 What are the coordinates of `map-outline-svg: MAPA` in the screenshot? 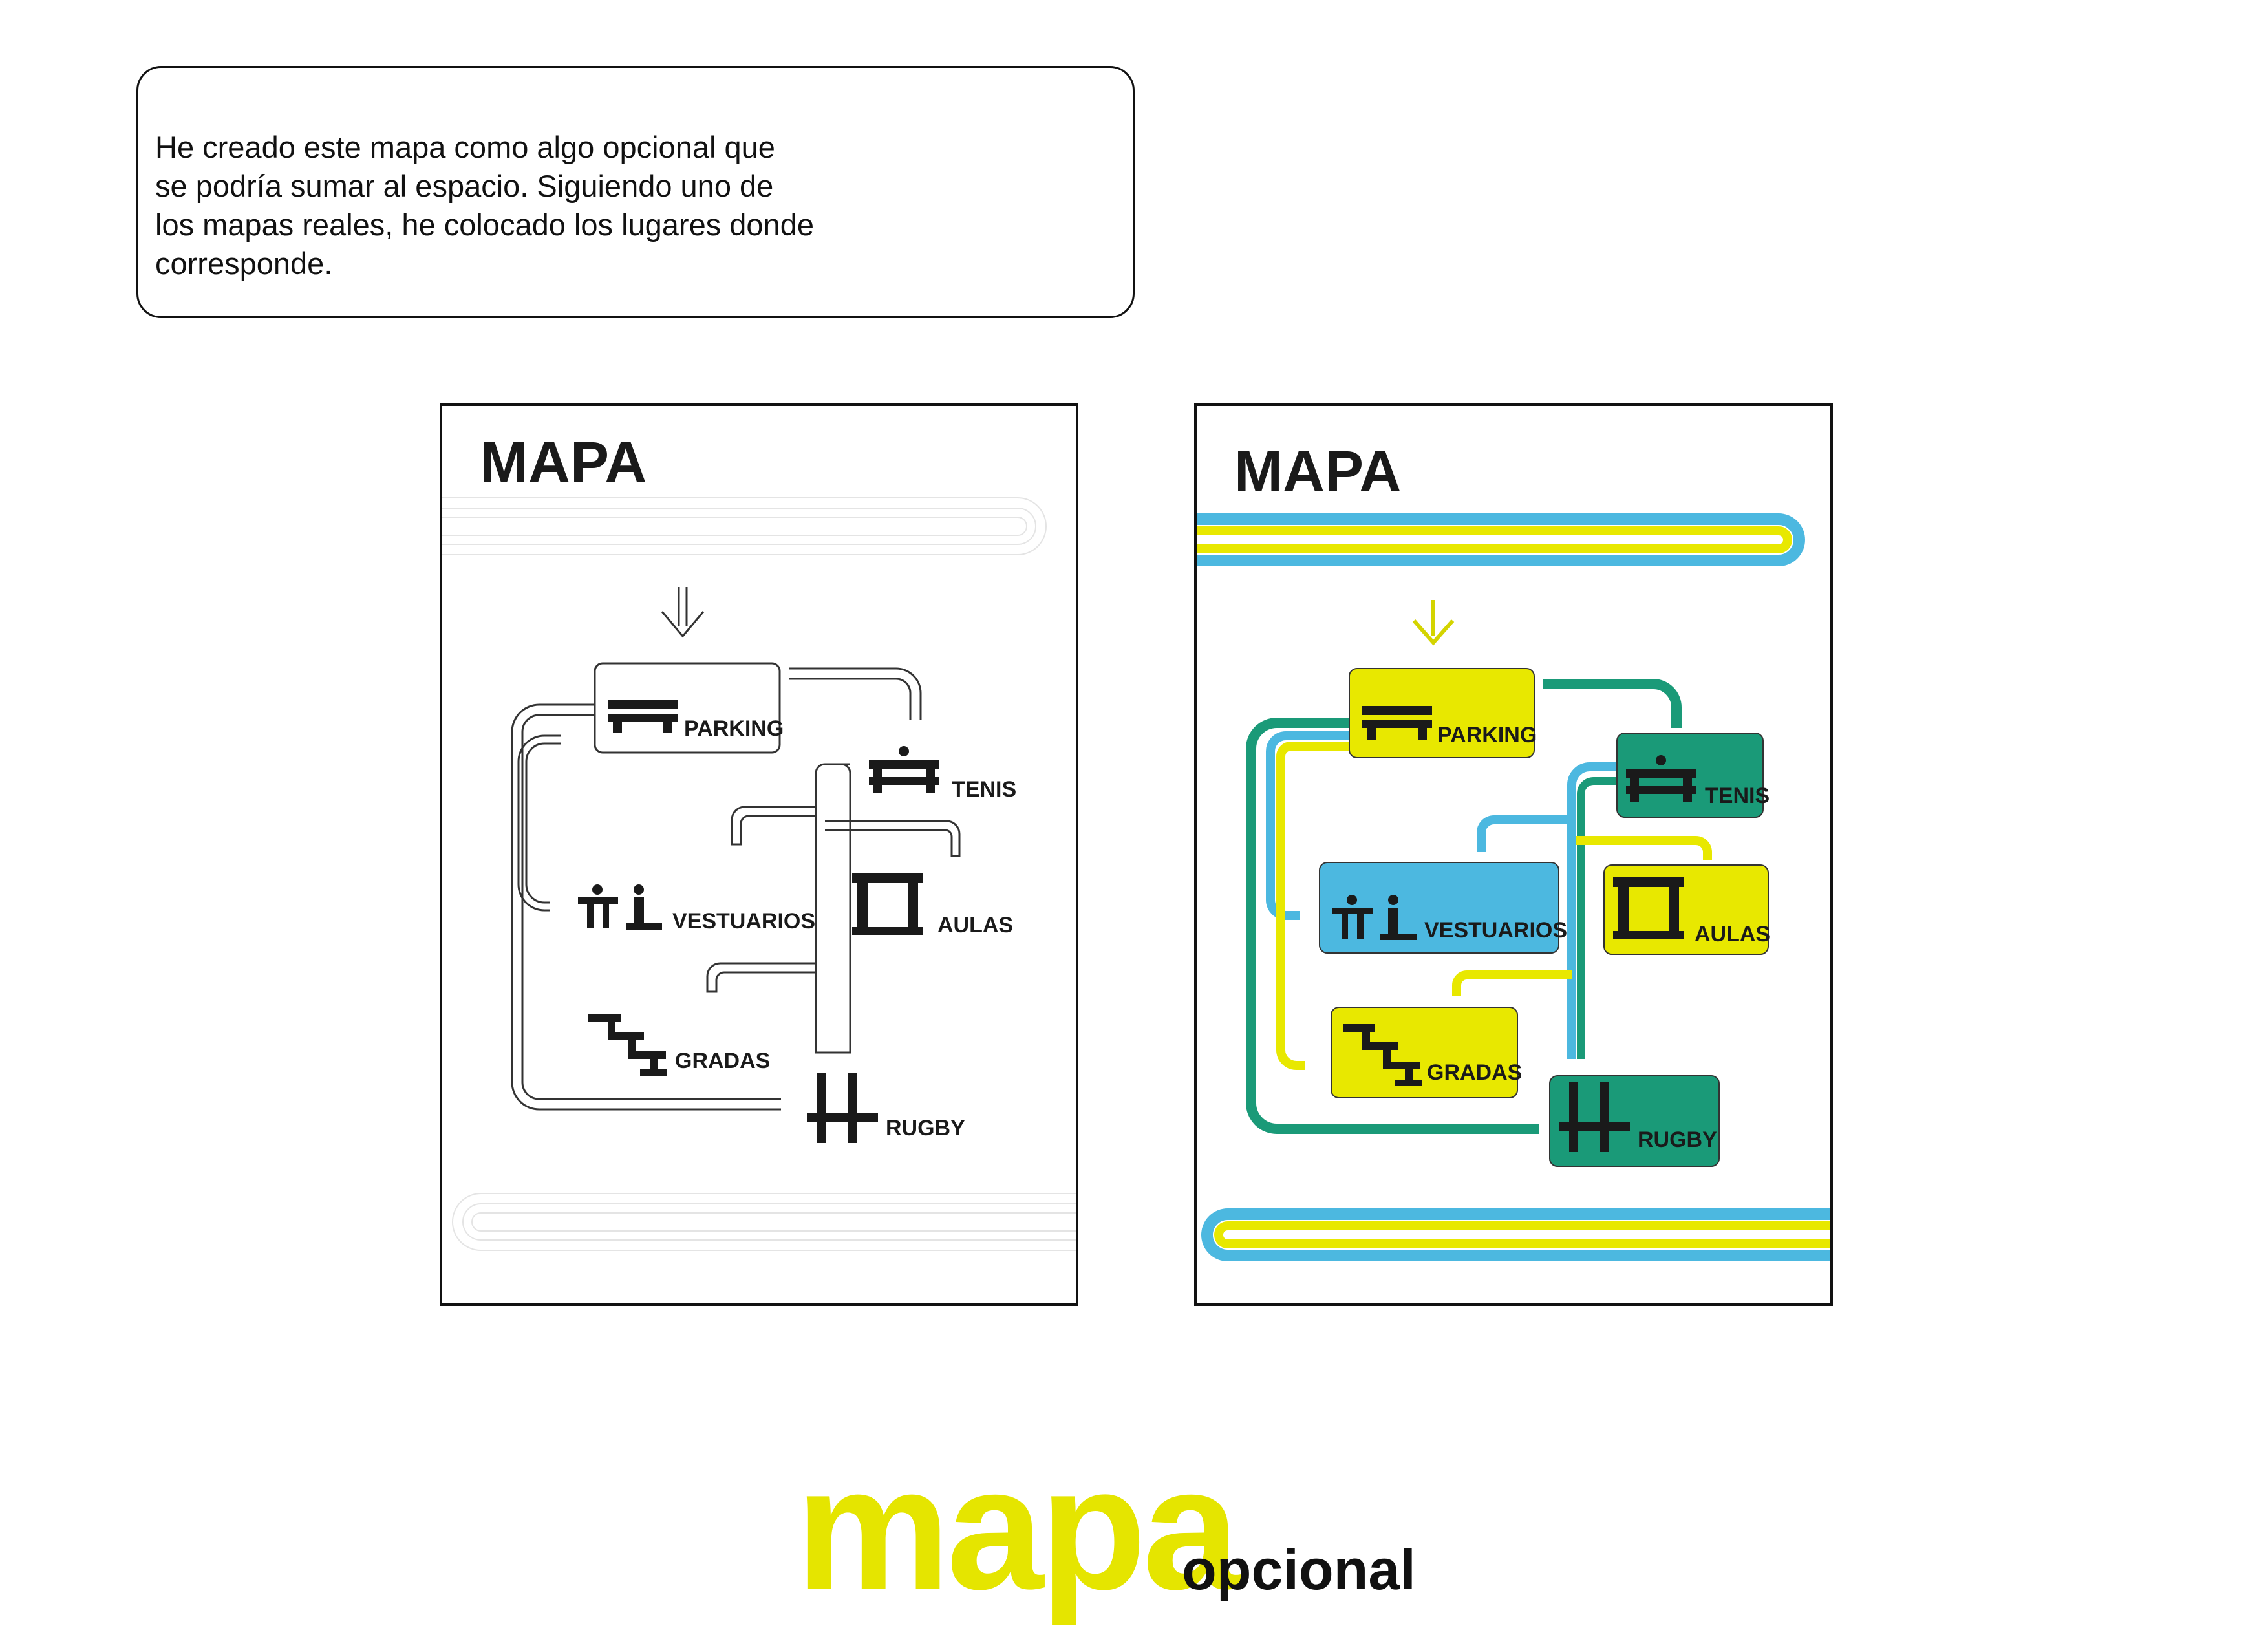 It's located at (759, 841).